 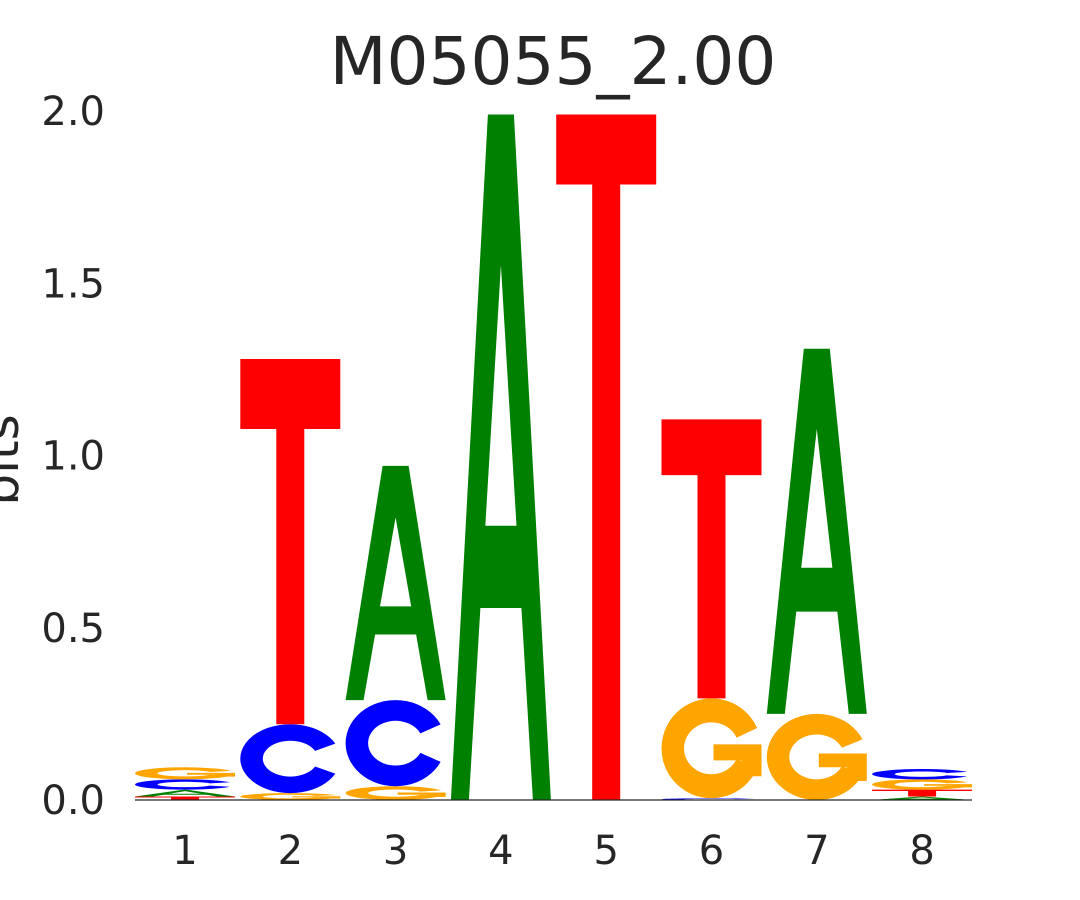 I want to click on x-tick-label: 6, so click(x=711, y=851).